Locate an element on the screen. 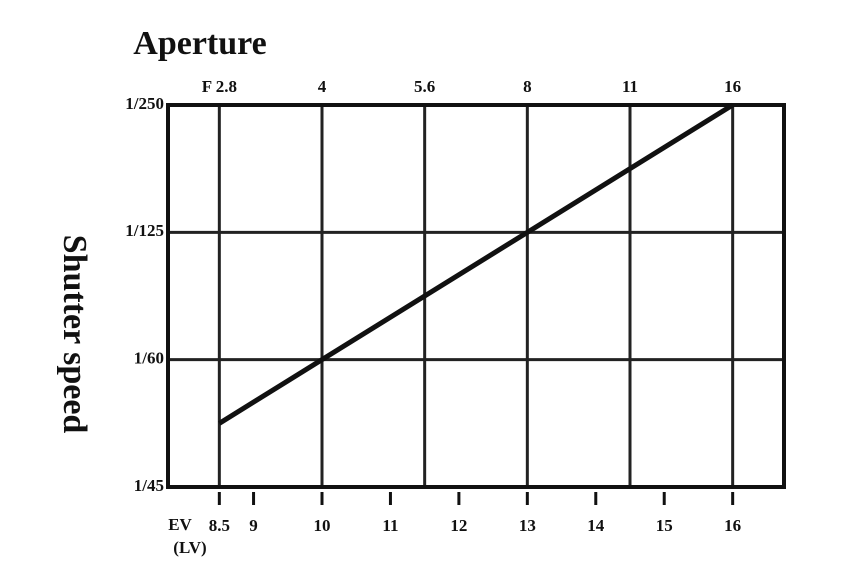 Image resolution: width=844 pixels, height=582 pixels. x-tick-label: 15 is located at coordinates (664, 525).